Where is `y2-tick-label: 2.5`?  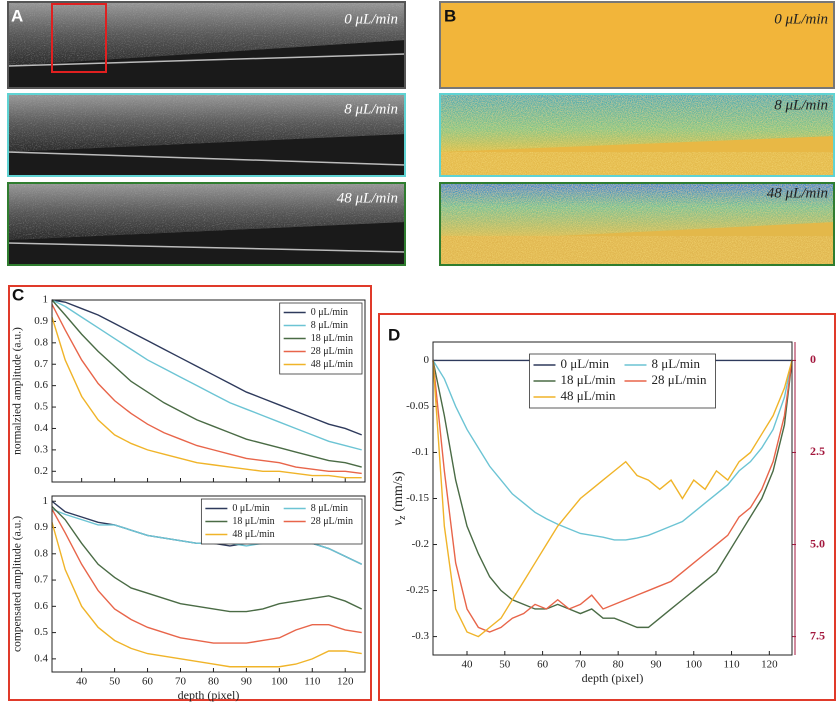 y2-tick-label: 2.5 is located at coordinates (817, 451).